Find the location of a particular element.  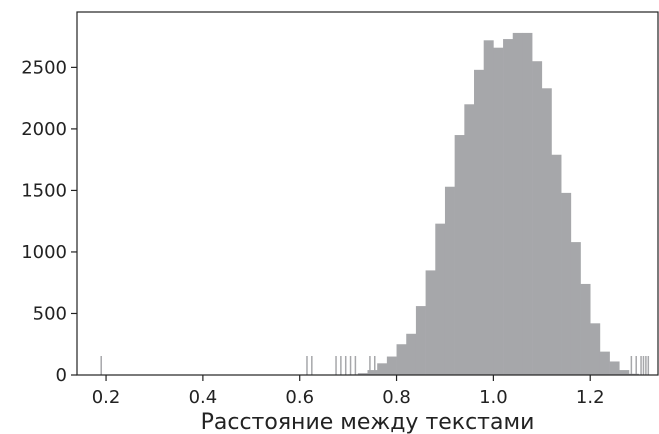

x-tick-label: 0.8 is located at coordinates (396, 397).